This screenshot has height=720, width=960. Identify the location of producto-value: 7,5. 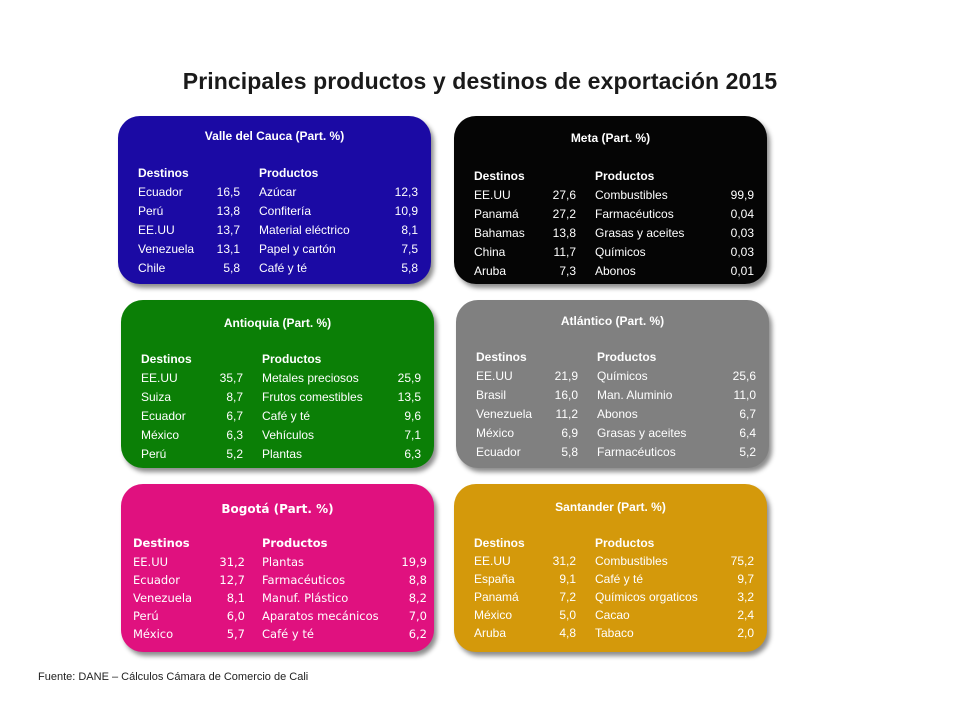
(409, 249).